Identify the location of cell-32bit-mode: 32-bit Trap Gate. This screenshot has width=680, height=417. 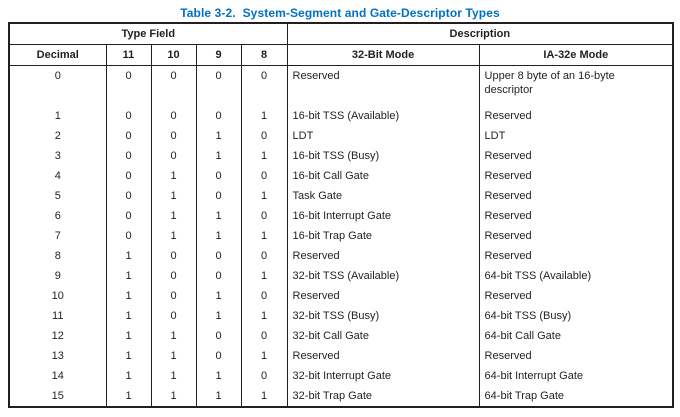
(383, 396).